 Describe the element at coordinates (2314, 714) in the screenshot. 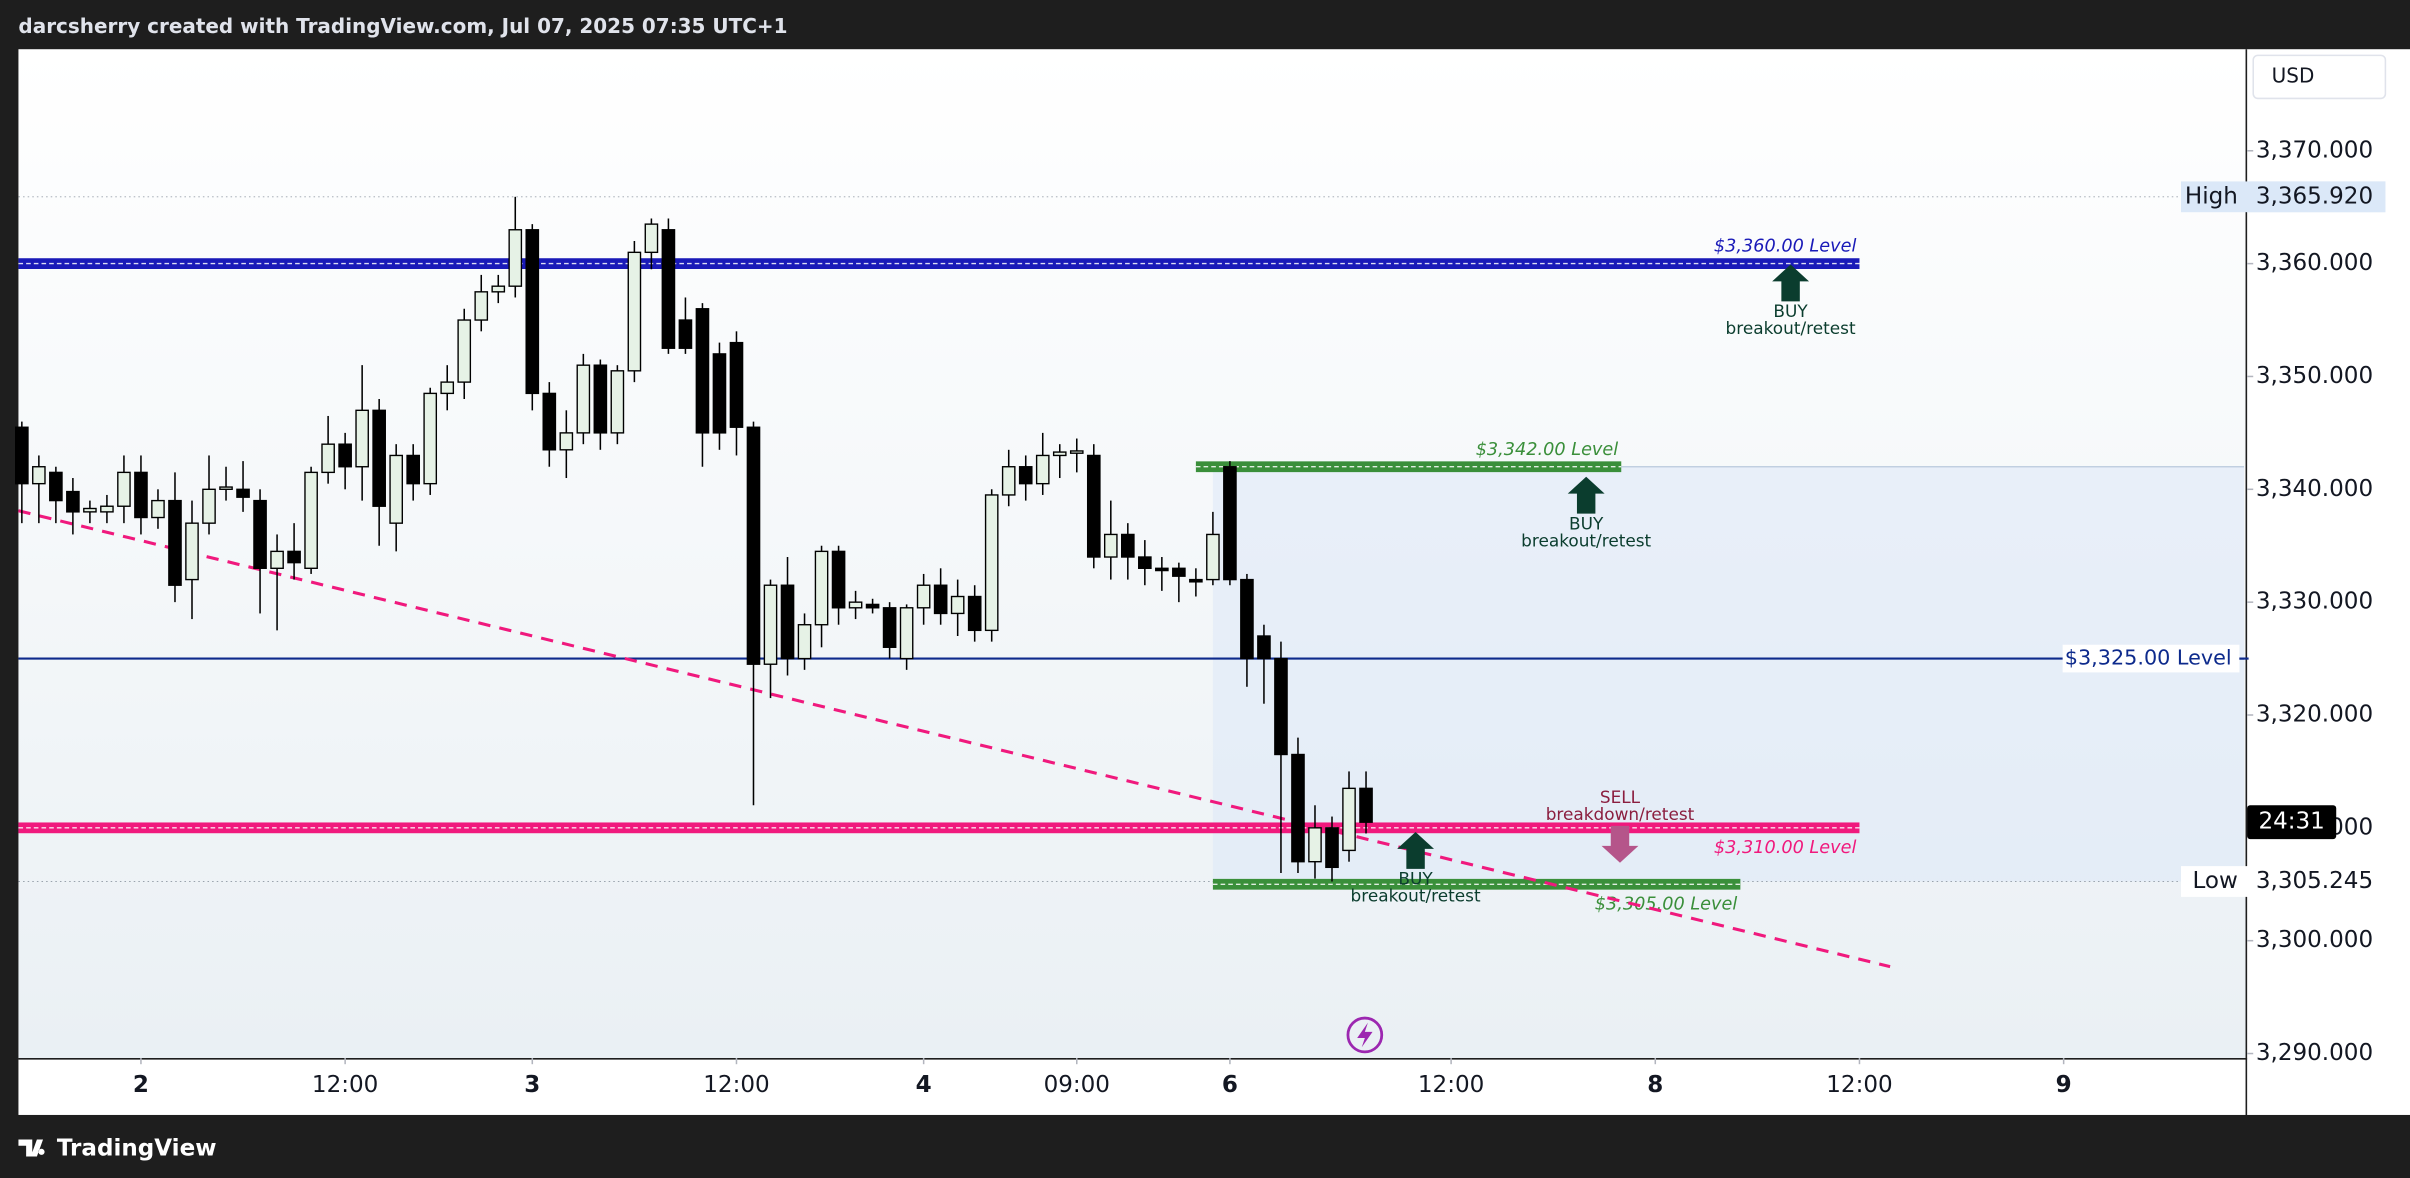

I see `y-tick-label: 3,320.000` at that location.